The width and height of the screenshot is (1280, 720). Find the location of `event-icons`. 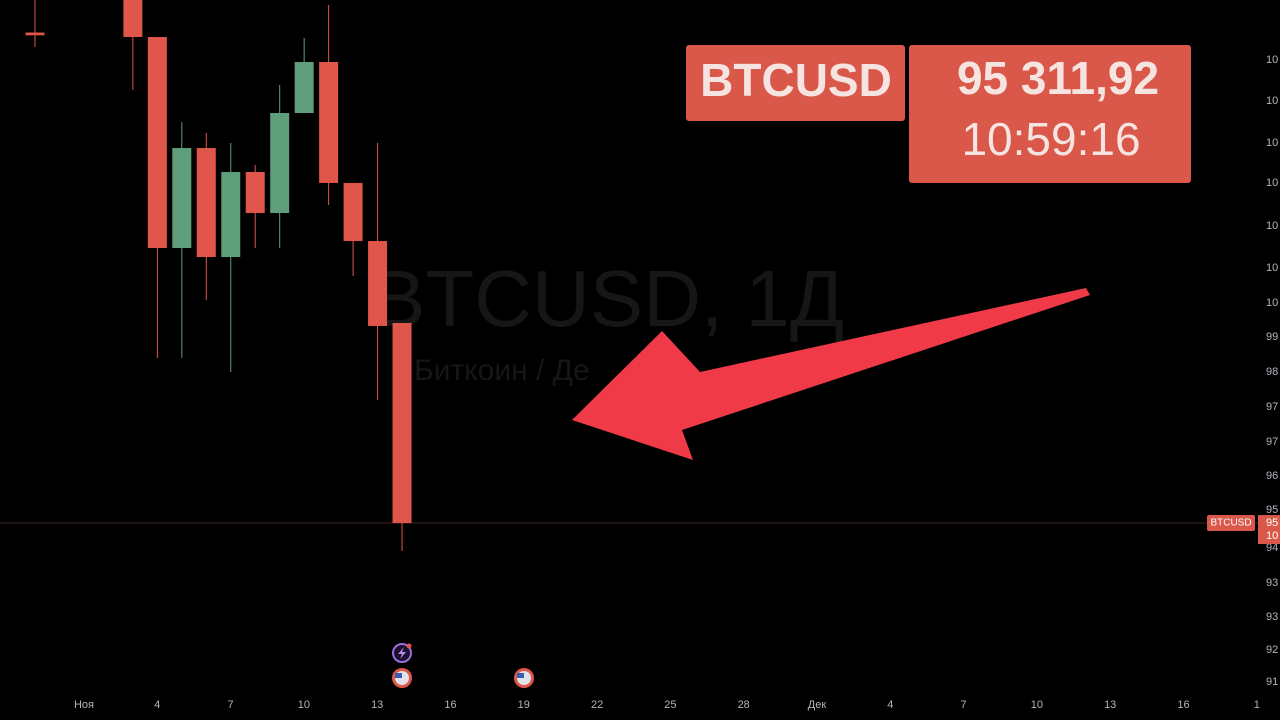

event-icons is located at coordinates (463, 665).